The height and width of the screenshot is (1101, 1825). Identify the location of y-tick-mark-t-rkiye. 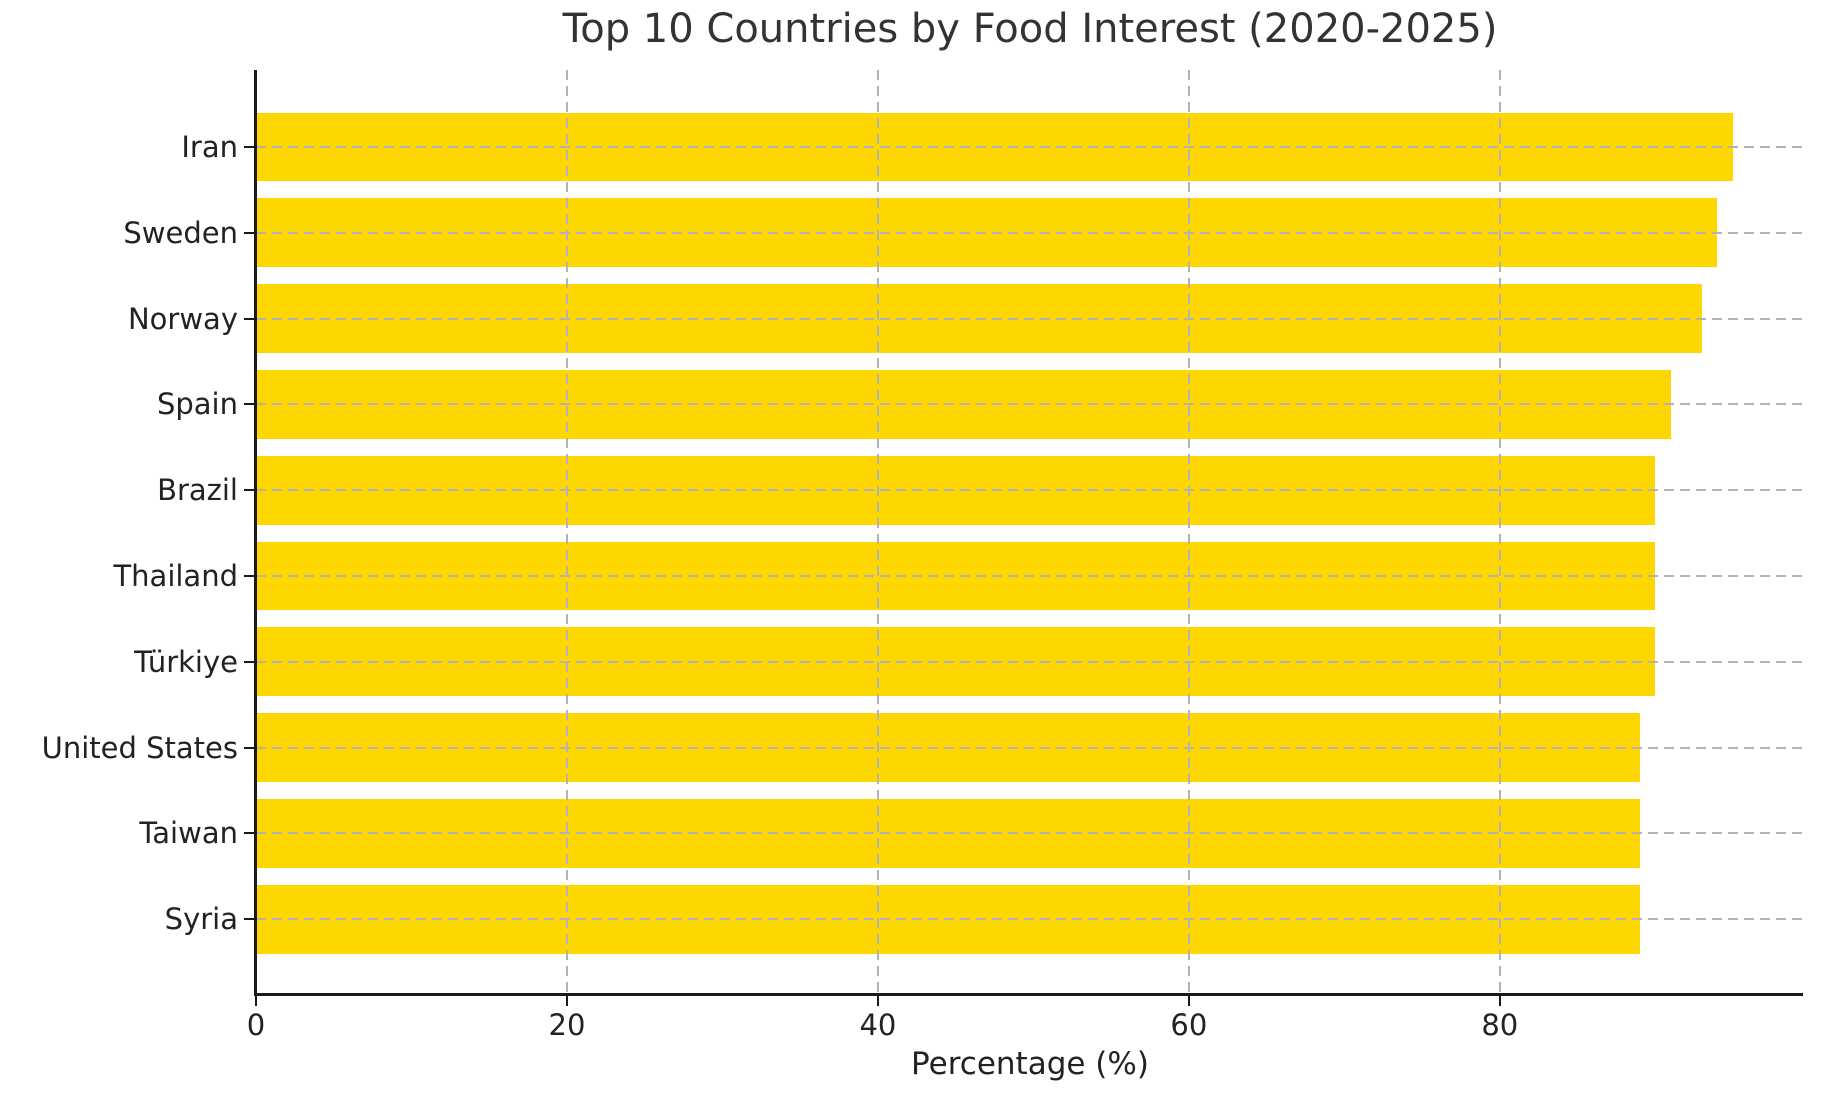
(249, 661).